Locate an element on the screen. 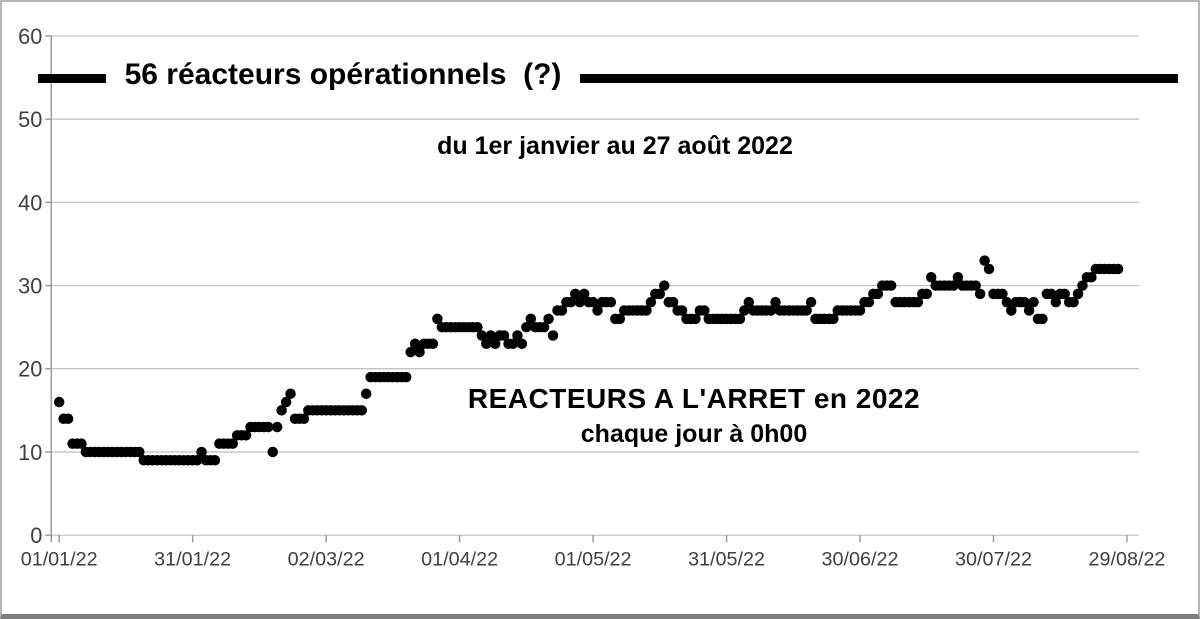 The image size is (1200, 619). period-label: du 1er janvier au 27 août 2022 is located at coordinates (615, 146).